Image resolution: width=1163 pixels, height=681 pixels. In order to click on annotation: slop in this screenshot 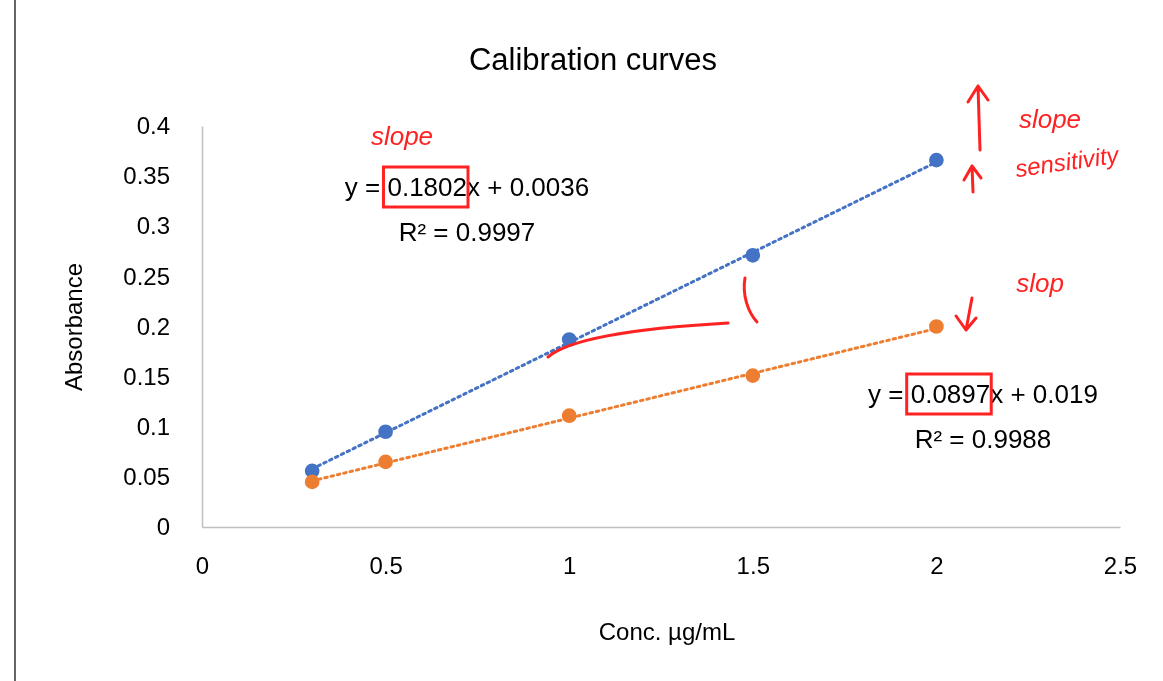, I will do `click(1040, 283)`.